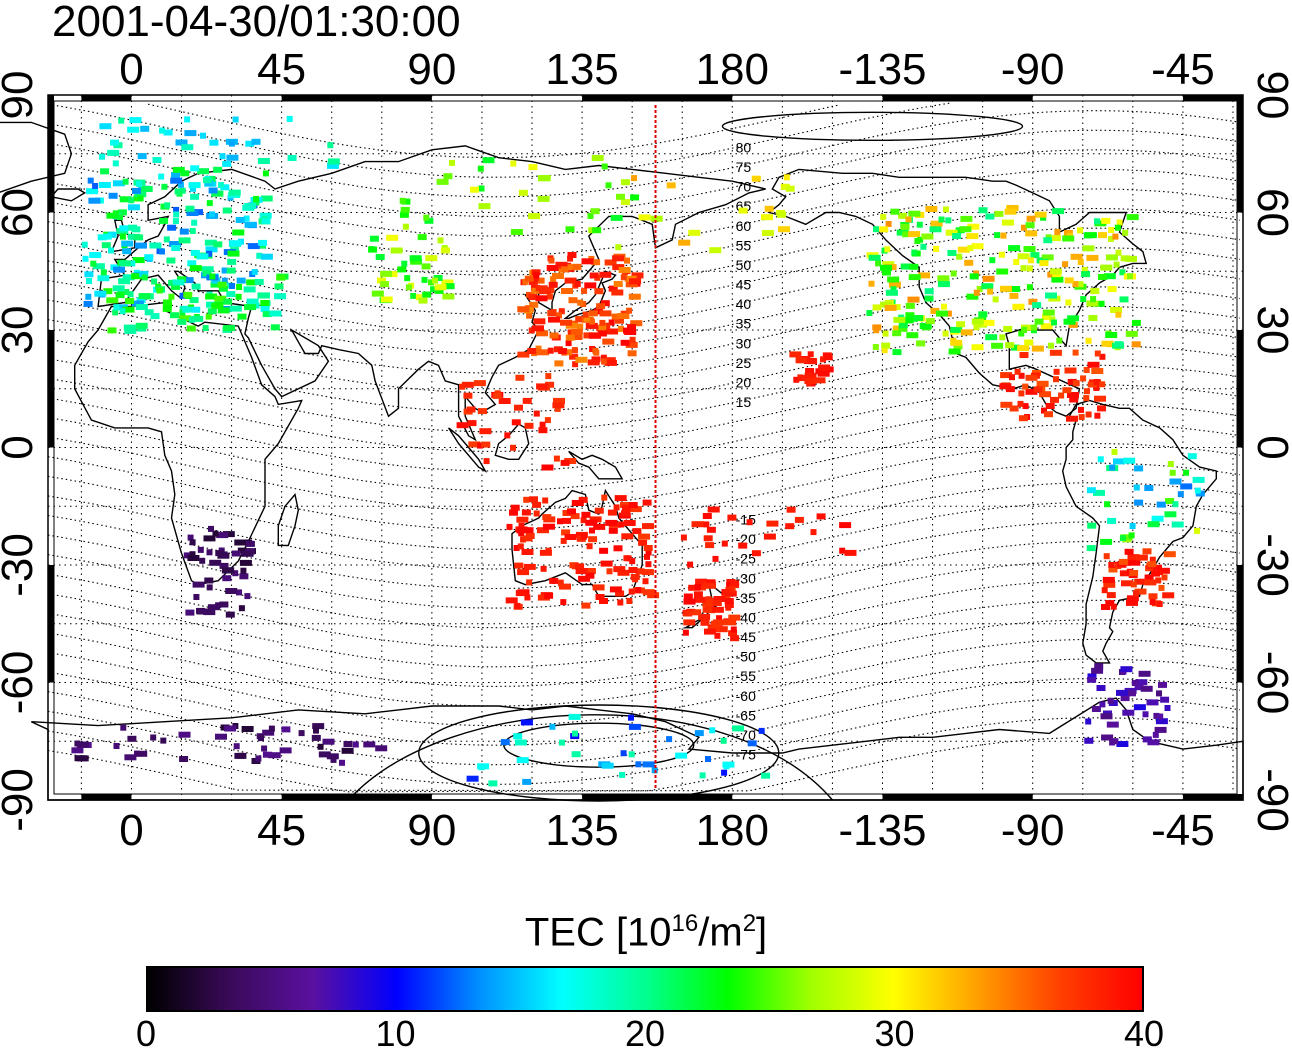 This screenshot has height=1057, width=1292. I want to click on lon-label-top: 0, so click(131, 69).